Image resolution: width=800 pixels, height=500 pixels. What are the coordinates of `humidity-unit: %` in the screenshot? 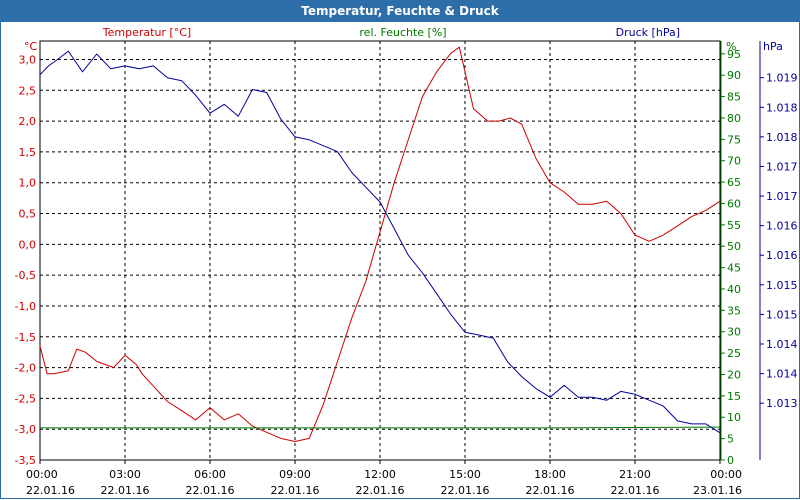 It's located at (731, 46).